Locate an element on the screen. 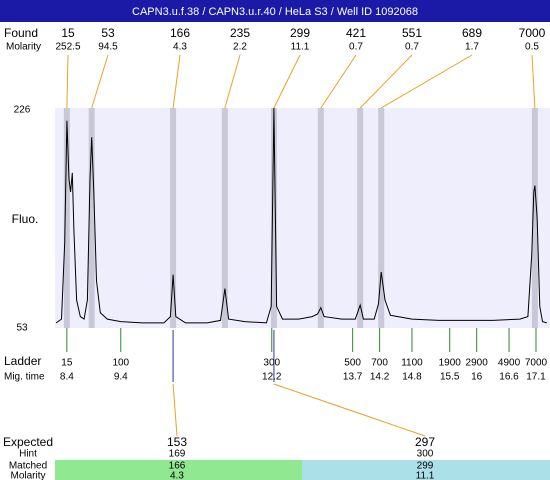 This screenshot has height=480, width=550. found-size: 7000 is located at coordinates (532, 33).